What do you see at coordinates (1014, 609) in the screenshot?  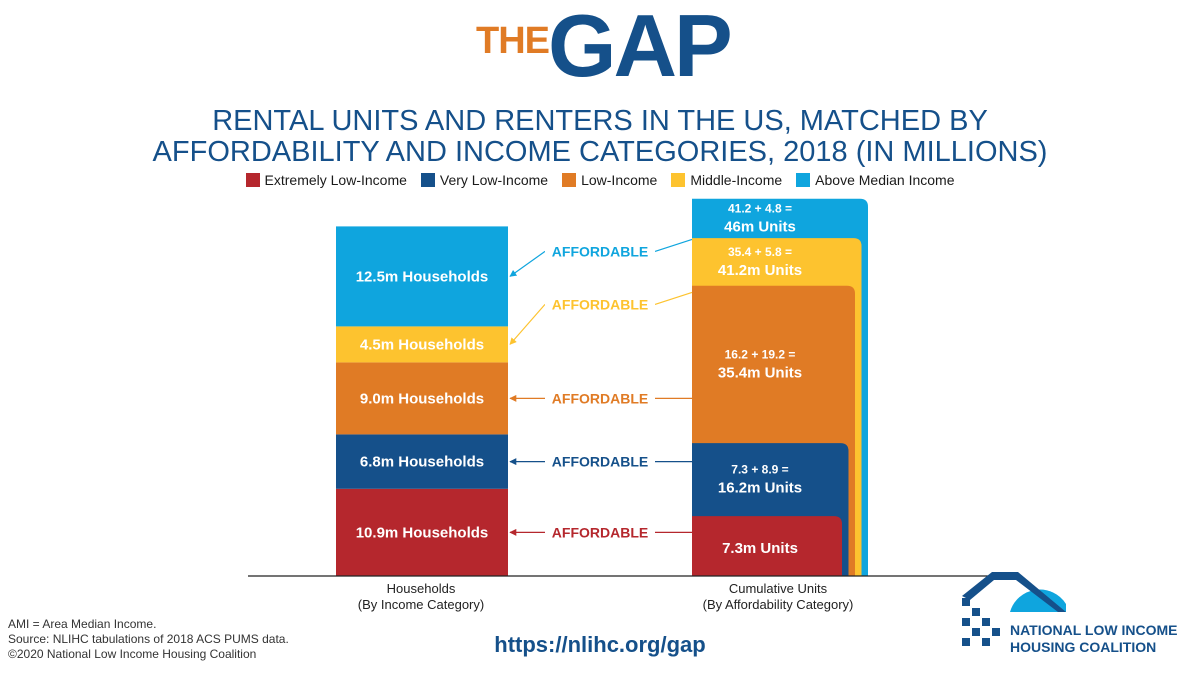 I see `nlihc-logo-icon` at bounding box center [1014, 609].